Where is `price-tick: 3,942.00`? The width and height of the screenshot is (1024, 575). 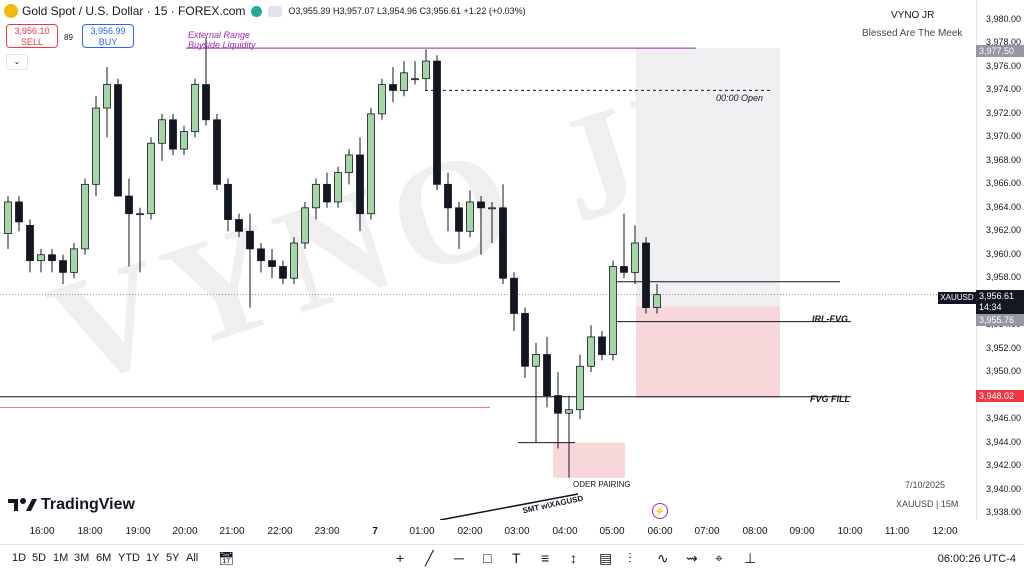
price-tick: 3,942.00 is located at coordinates (1003, 465).